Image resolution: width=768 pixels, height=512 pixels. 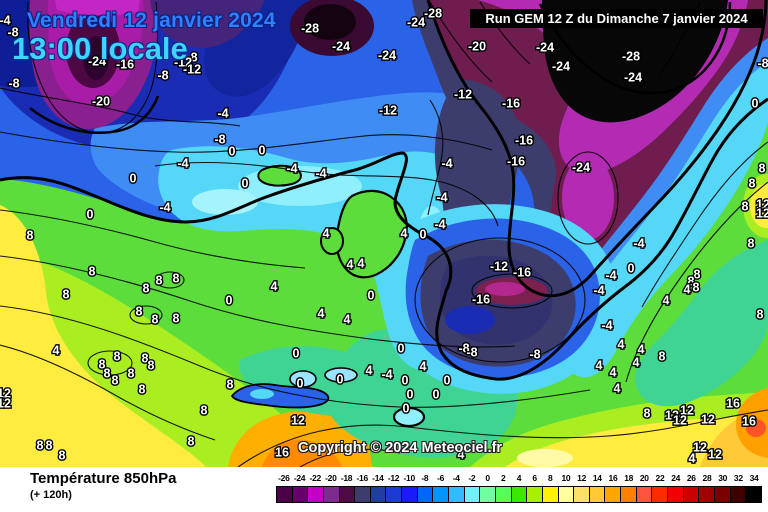 What do you see at coordinates (100, 48) in the screenshot?
I see `valid-time-text: 13:00 locale` at bounding box center [100, 48].